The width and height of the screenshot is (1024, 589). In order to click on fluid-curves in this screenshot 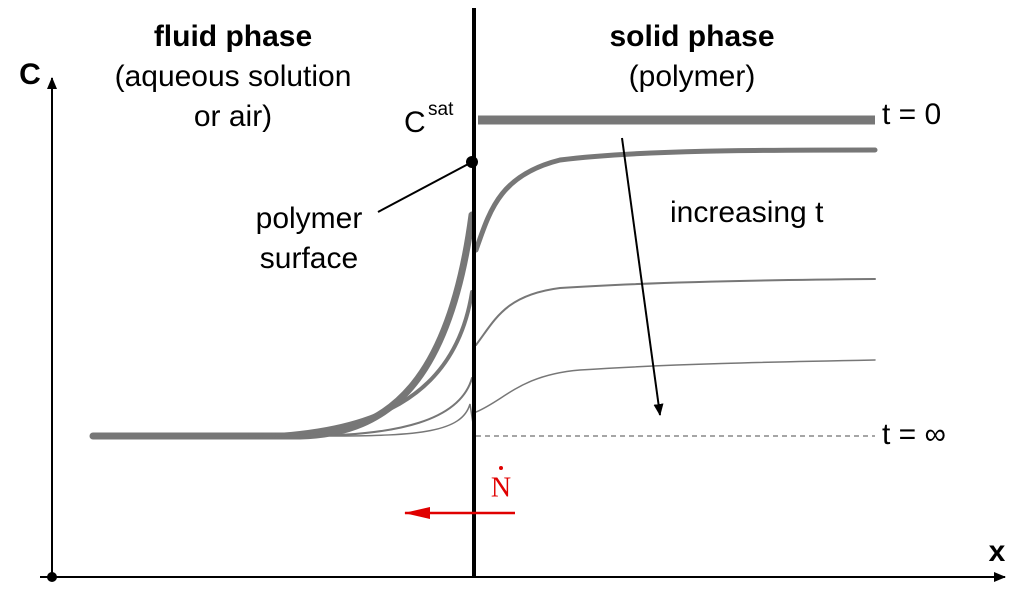, I will do `click(282, 325)`.